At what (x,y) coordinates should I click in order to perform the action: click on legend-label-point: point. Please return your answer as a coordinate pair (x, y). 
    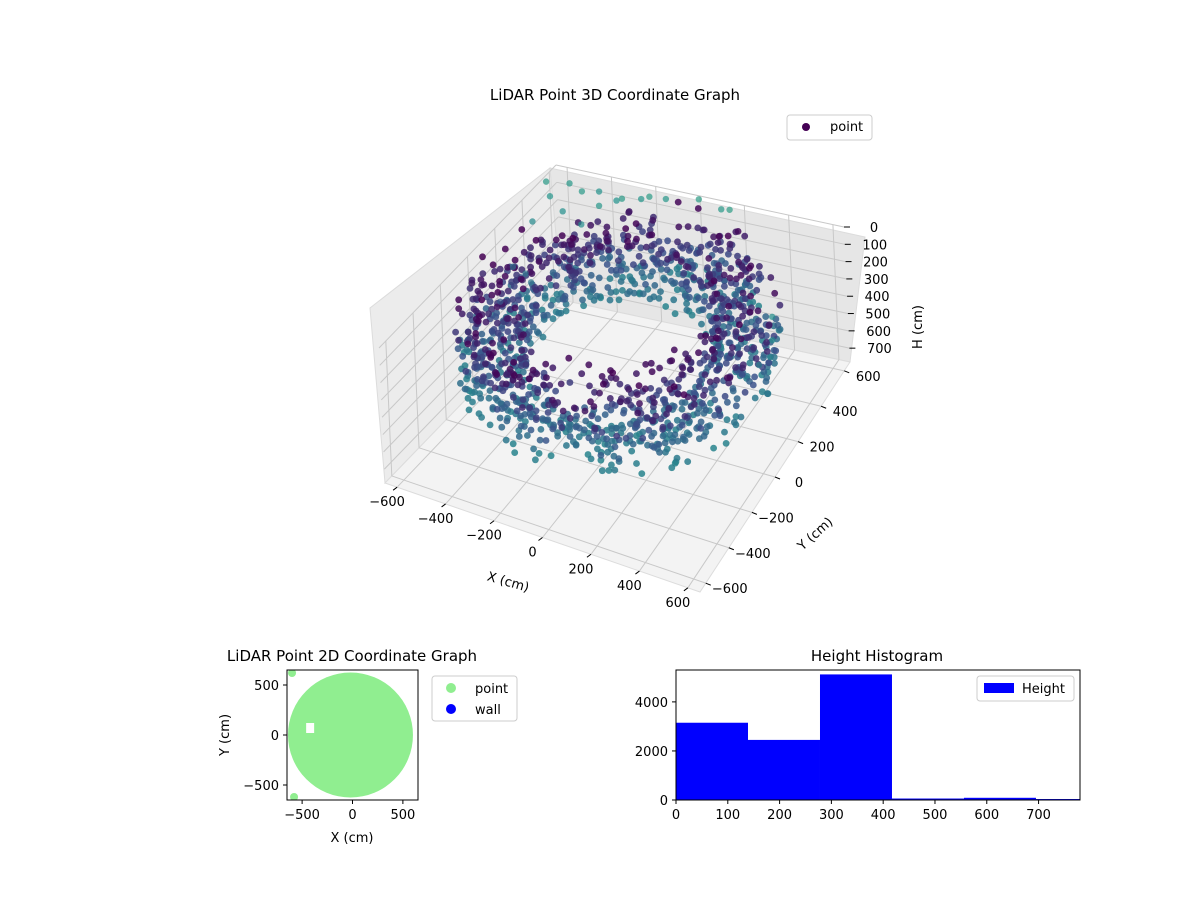
    Looking at the image, I should click on (491, 689).